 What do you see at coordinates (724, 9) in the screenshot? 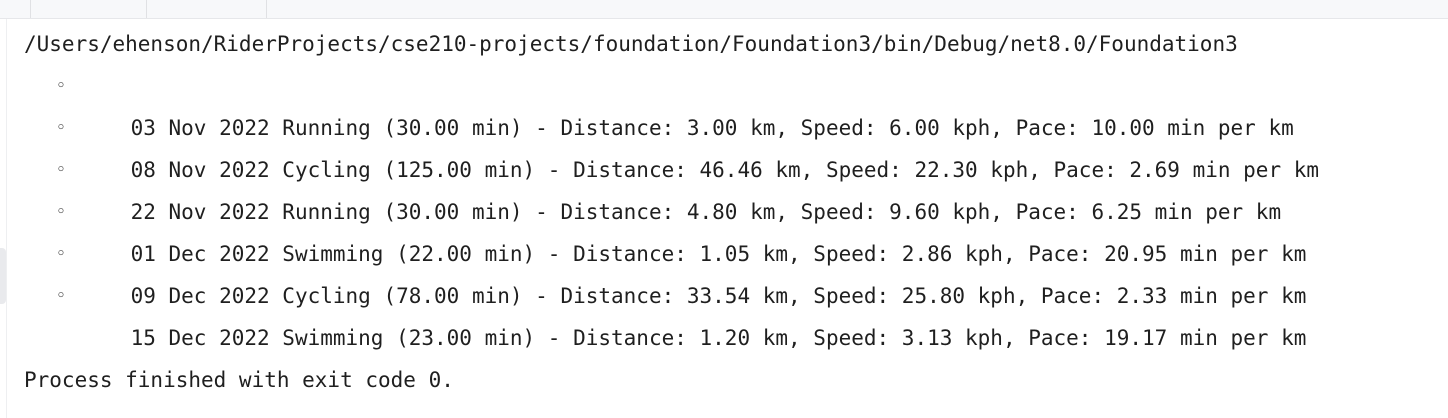
I see `tool-window-tab-bar` at bounding box center [724, 9].